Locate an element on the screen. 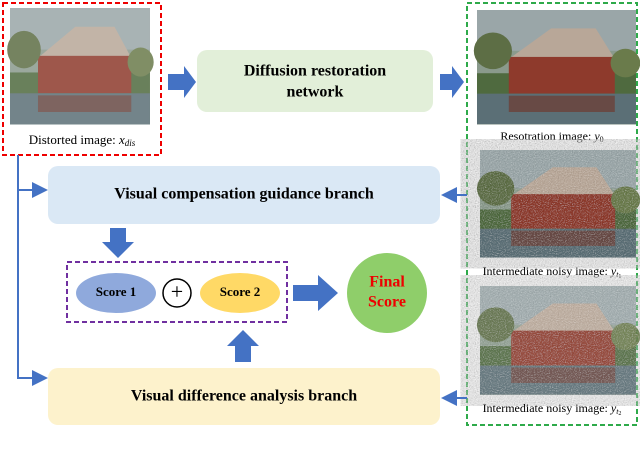  noisy-caption-2: Intermediate noisy image: yt2 is located at coordinates (552, 409).